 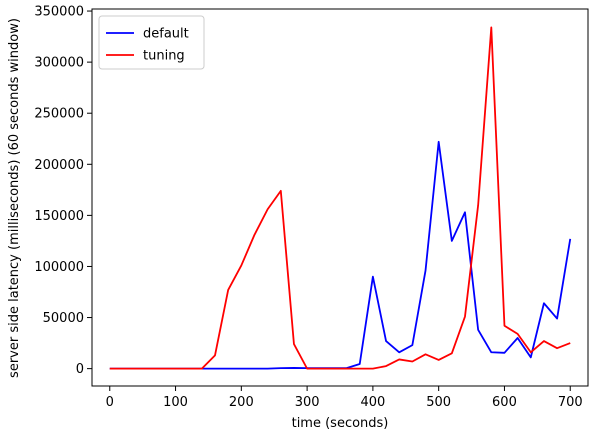 I want to click on x-tick-label: 100, so click(x=175, y=402).